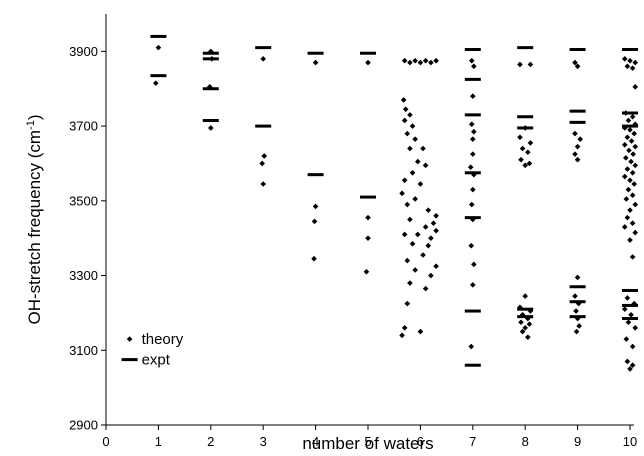  What do you see at coordinates (83, 350) in the screenshot?
I see `y-tick-label: 3100` at bounding box center [83, 350].